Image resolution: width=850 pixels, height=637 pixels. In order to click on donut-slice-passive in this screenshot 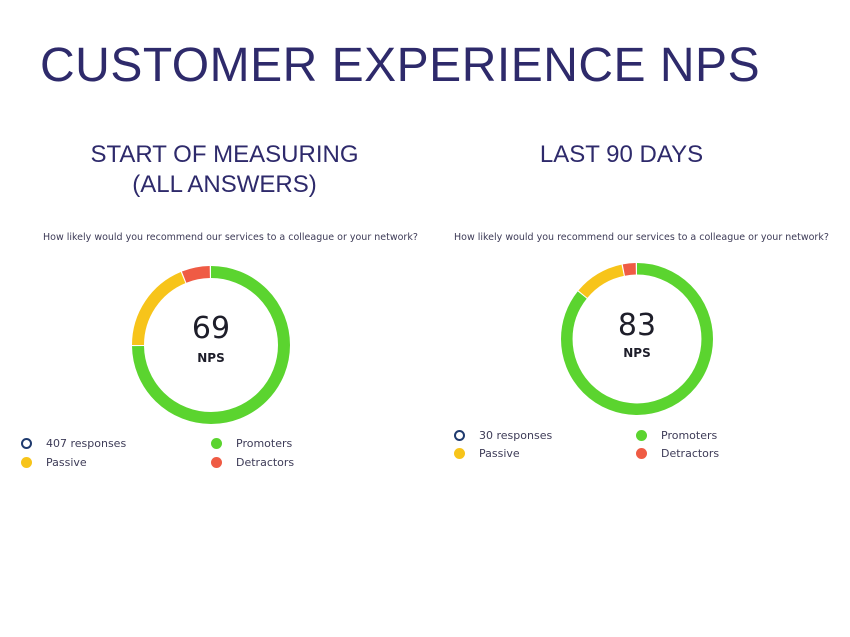, I will do `click(211, 345)`.